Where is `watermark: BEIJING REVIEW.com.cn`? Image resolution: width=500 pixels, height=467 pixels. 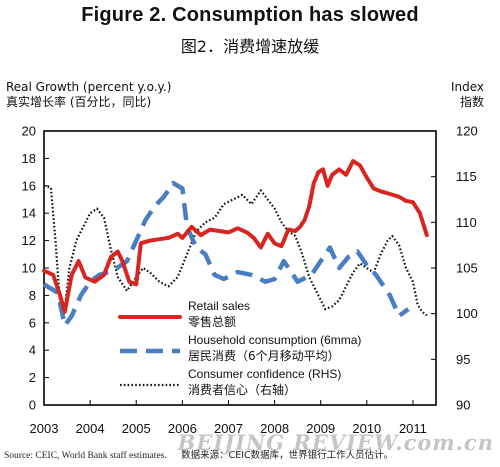
watermark: BEIJING REVIEW.com.cn is located at coordinates (335, 442).